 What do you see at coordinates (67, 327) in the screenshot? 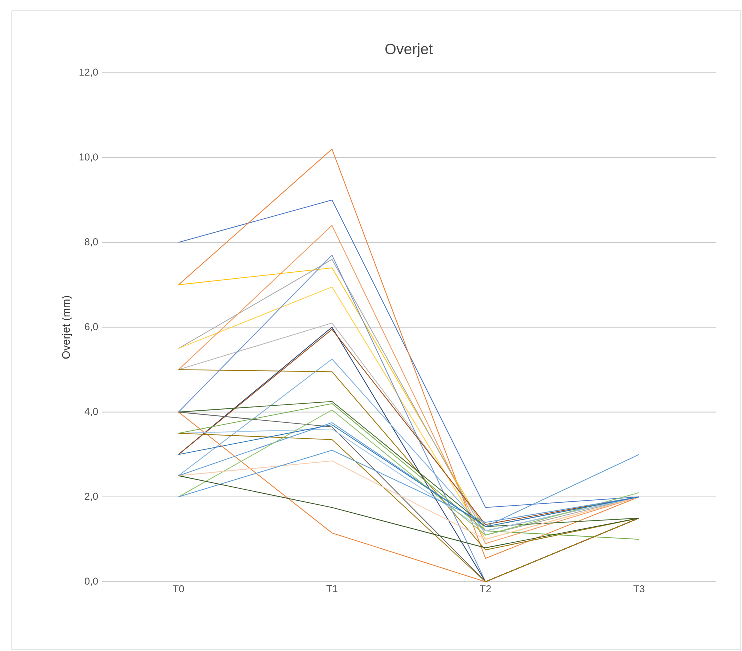
I see `y-axis-title: Overjet (mm)` at bounding box center [67, 327].